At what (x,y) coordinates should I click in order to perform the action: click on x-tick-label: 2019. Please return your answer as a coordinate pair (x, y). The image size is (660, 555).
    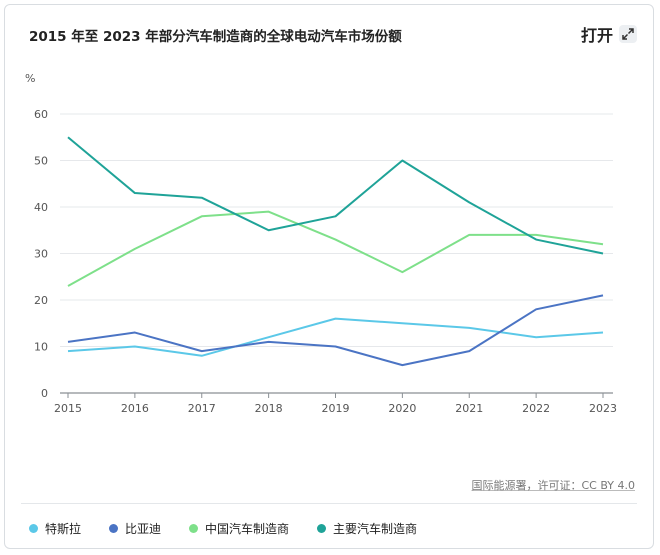
    Looking at the image, I should click on (336, 408).